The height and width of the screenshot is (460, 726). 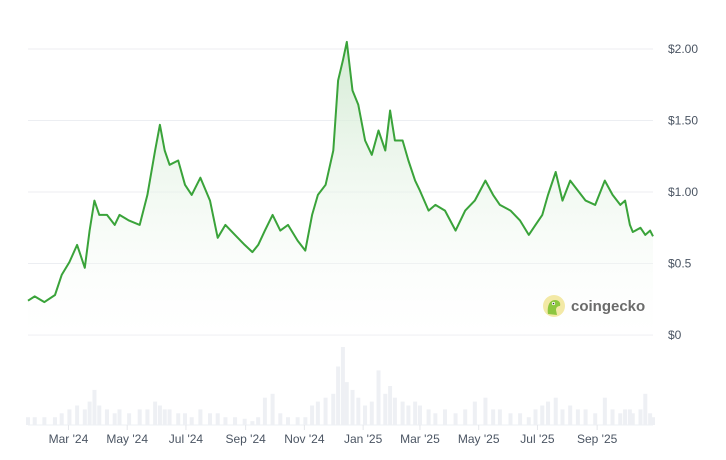 What do you see at coordinates (608, 306) in the screenshot?
I see `watermark-text: coingecko` at bounding box center [608, 306].